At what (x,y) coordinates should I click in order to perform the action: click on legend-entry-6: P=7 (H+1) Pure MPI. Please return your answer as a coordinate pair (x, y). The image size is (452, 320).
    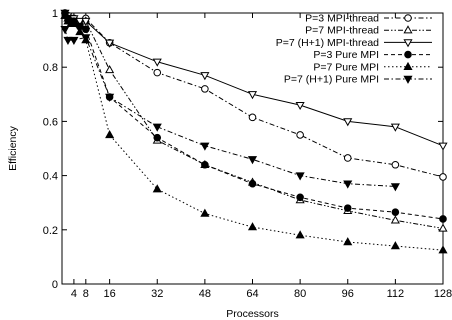
    Looking at the image, I should click on (358, 80).